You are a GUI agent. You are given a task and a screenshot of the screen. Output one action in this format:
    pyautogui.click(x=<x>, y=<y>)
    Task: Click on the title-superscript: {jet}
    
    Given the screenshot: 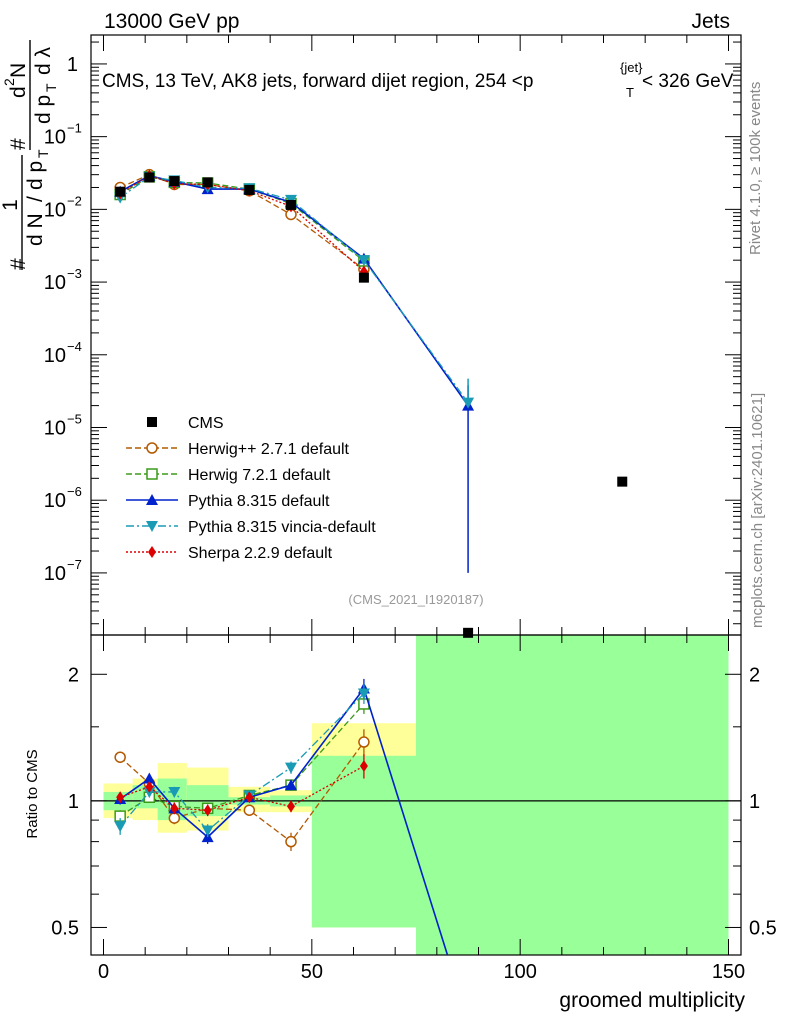 What is the action you would take?
    pyautogui.click(x=631, y=67)
    